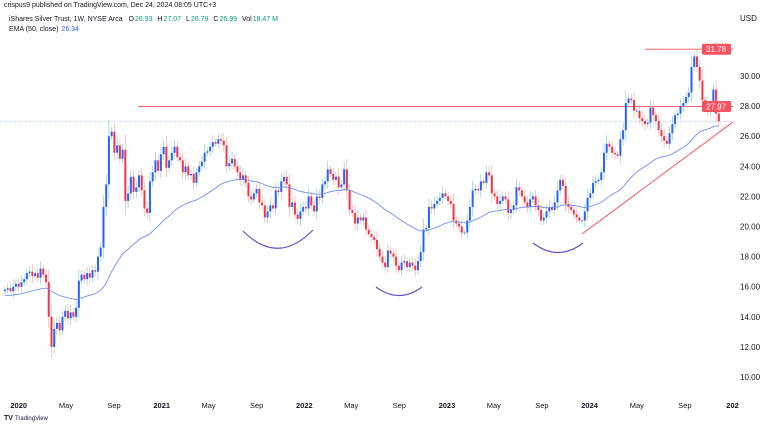 The image size is (768, 426). Describe the element at coordinates (160, 19) in the screenshot. I see `high-label: H` at that location.